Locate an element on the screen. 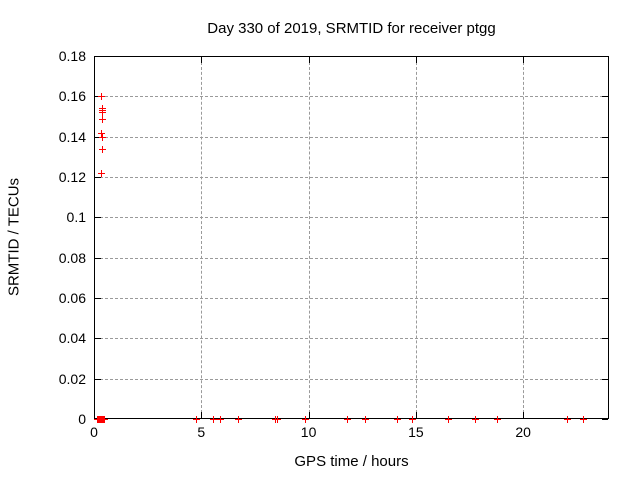 The height and width of the screenshot is (480, 640). y-tick-label: 0.1 is located at coordinates (76, 217).